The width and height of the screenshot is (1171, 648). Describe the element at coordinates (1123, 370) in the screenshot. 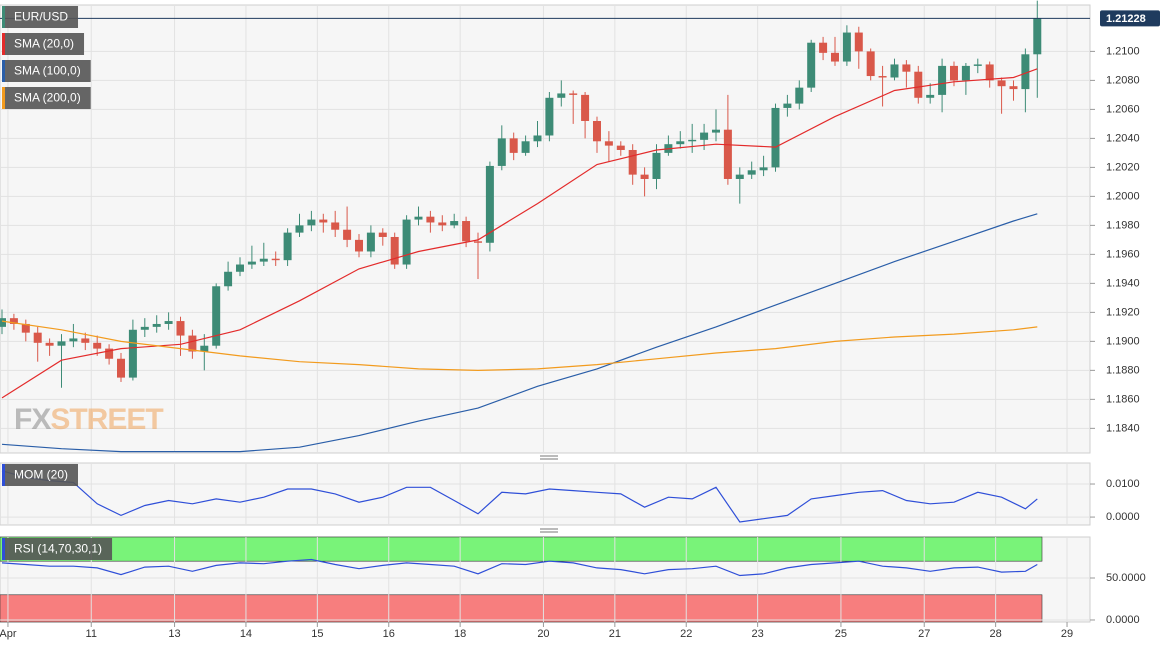

I see `y-tick-label: 1.1880` at that location.